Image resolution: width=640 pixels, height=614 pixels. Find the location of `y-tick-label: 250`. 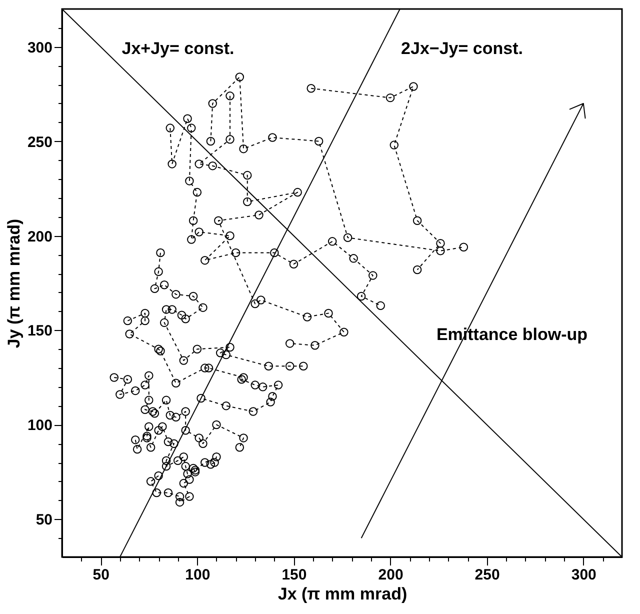

y-tick-label: 250 is located at coordinates (39, 142).